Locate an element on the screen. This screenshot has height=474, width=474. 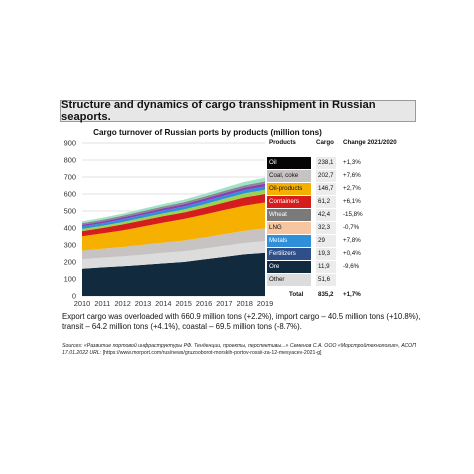
legend-name-lng: LNG is located at coordinates (289, 228).